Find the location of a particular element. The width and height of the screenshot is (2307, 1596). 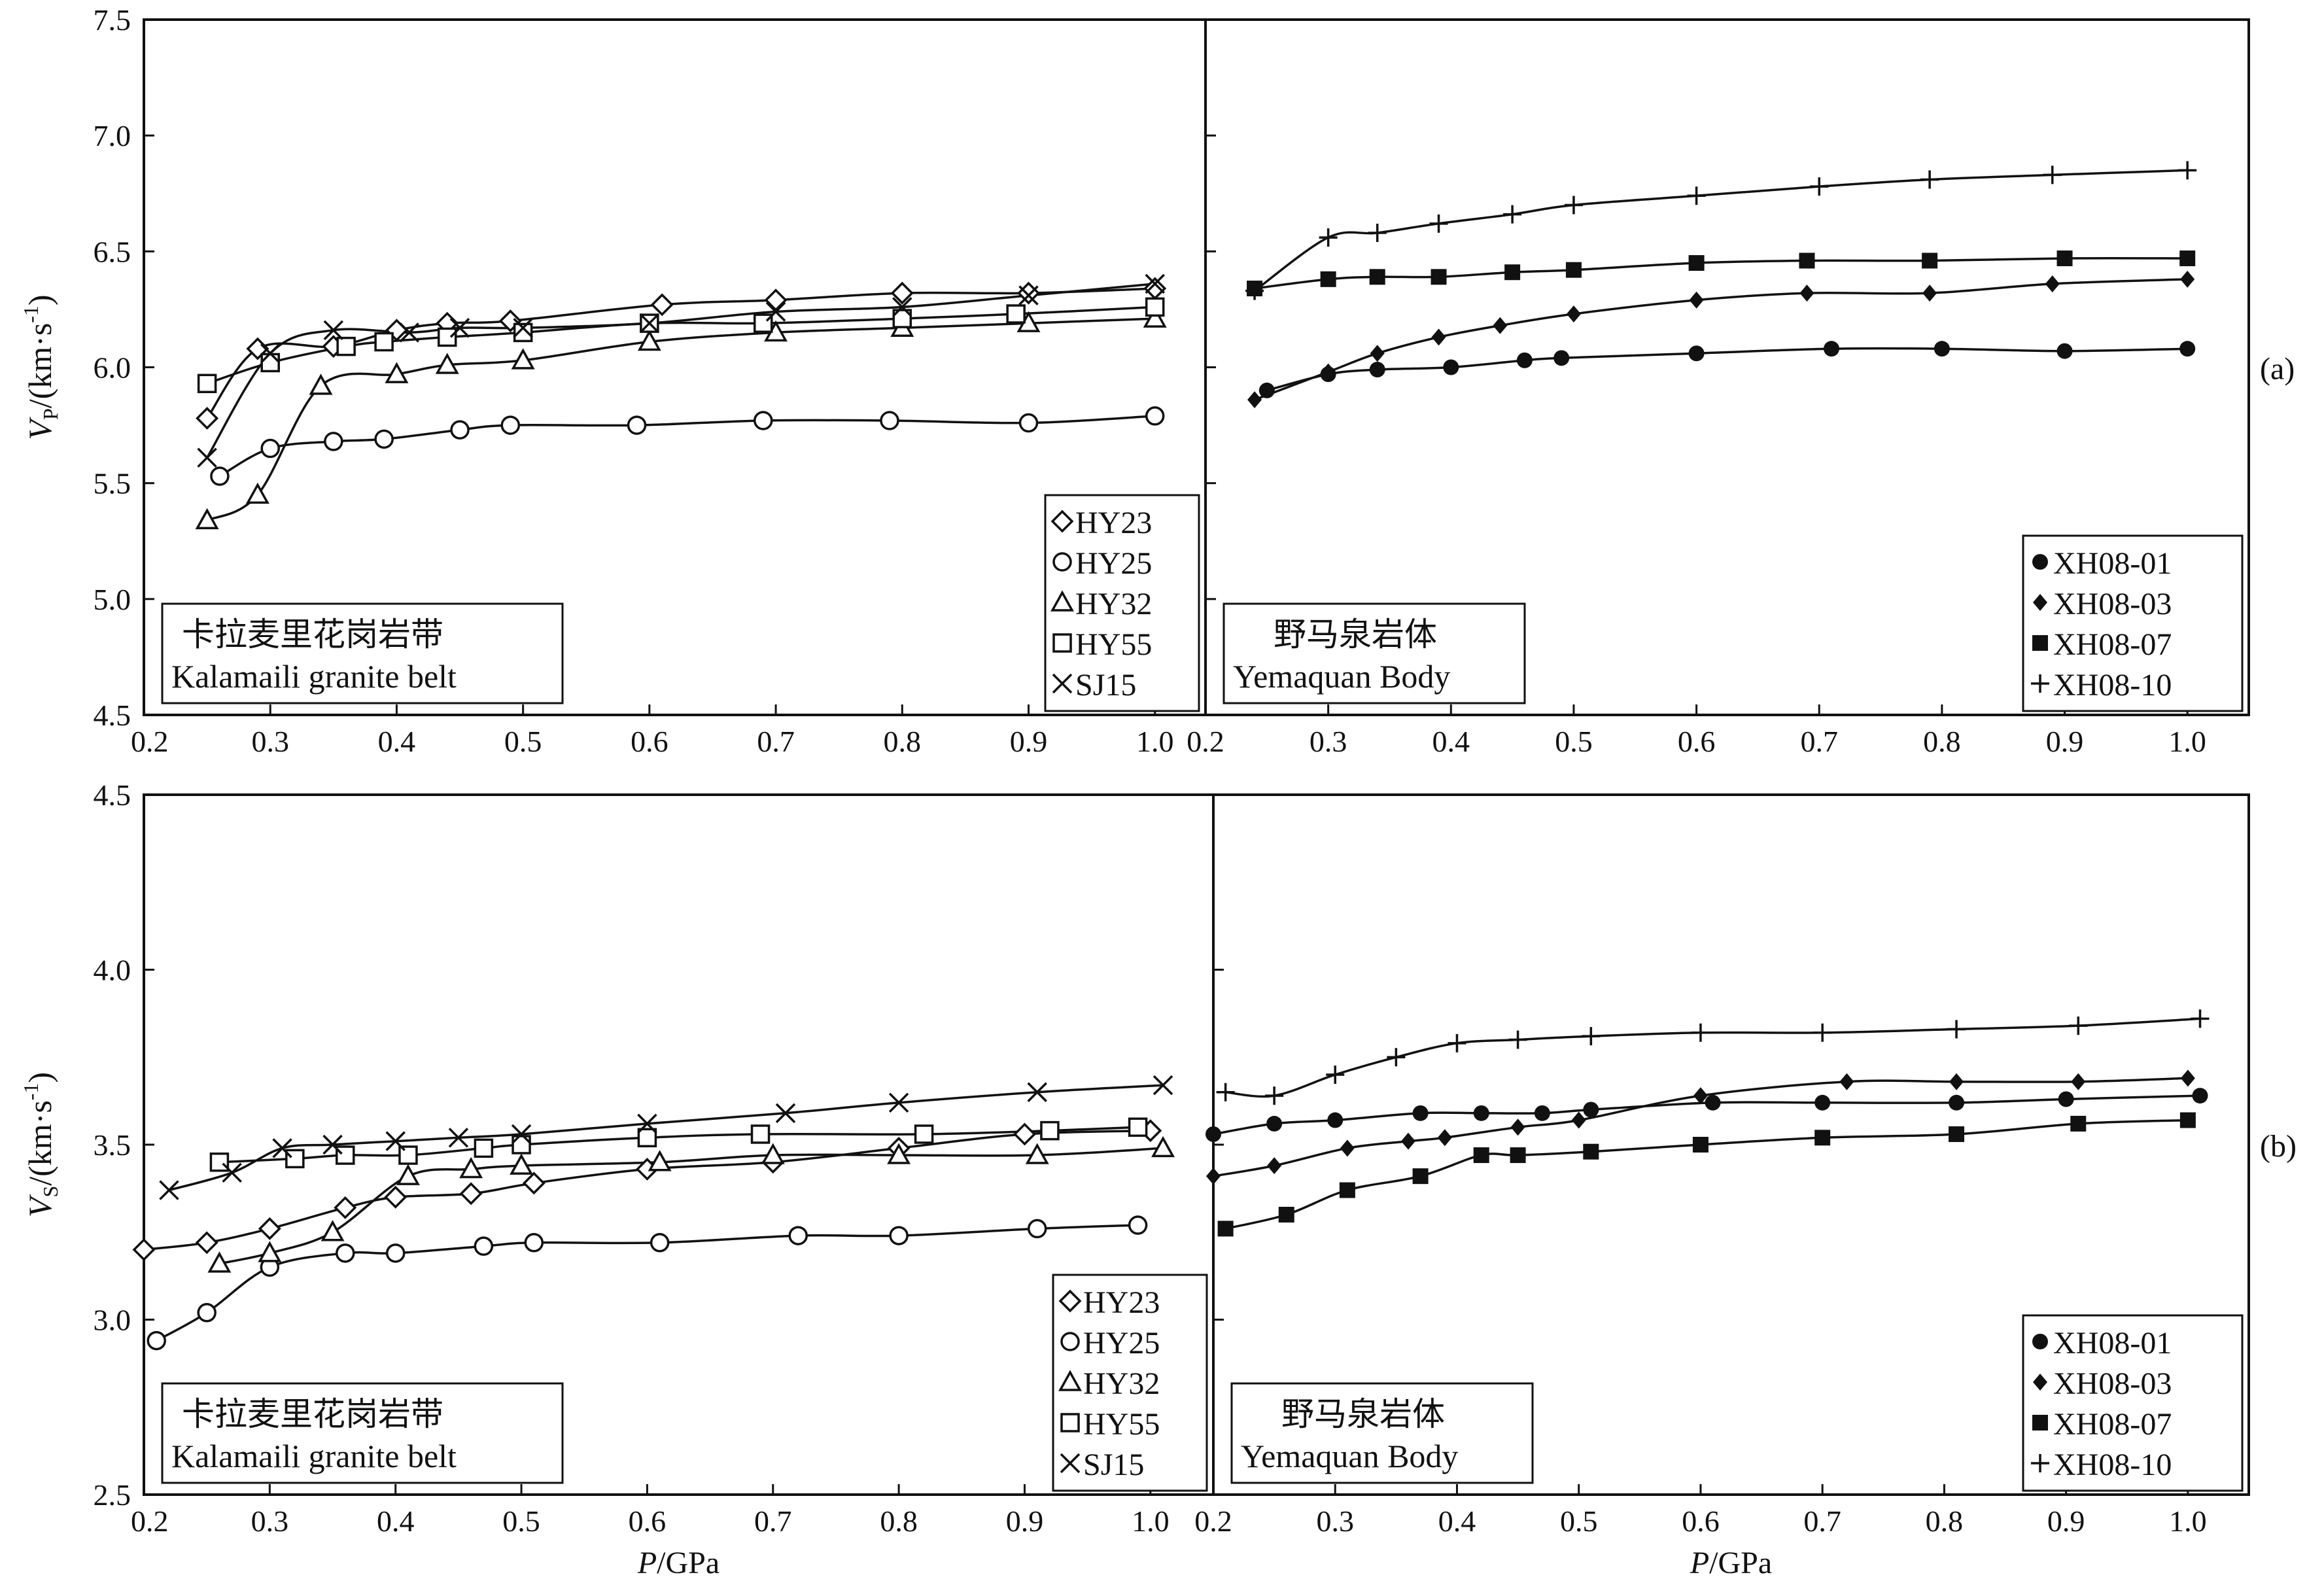

legend-marker-HY32 is located at coordinates (1070, 1380).